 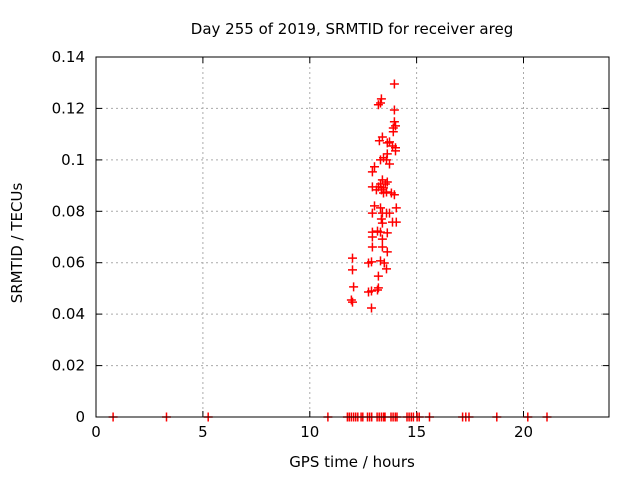 I want to click on x-tick-label: 15, so click(x=416, y=432).